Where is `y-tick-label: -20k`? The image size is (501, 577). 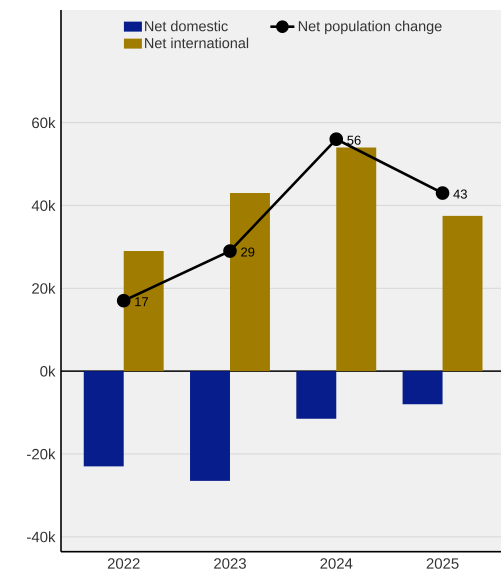 y-tick-label: -20k is located at coordinates (41, 454).